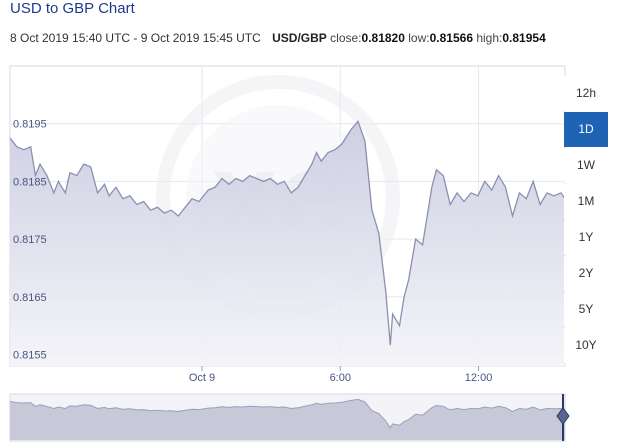 Image resolution: width=638 pixels, height=444 pixels. I want to click on close-label: close:, so click(346, 38).